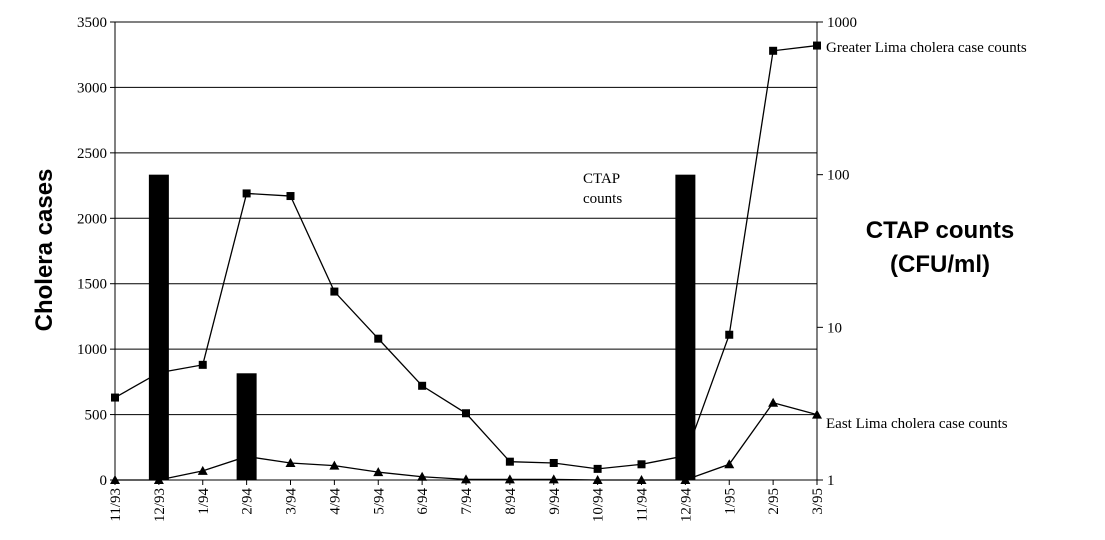 This screenshot has height=540, width=1105. I want to click on y2-tick-label: 100, so click(838, 176).